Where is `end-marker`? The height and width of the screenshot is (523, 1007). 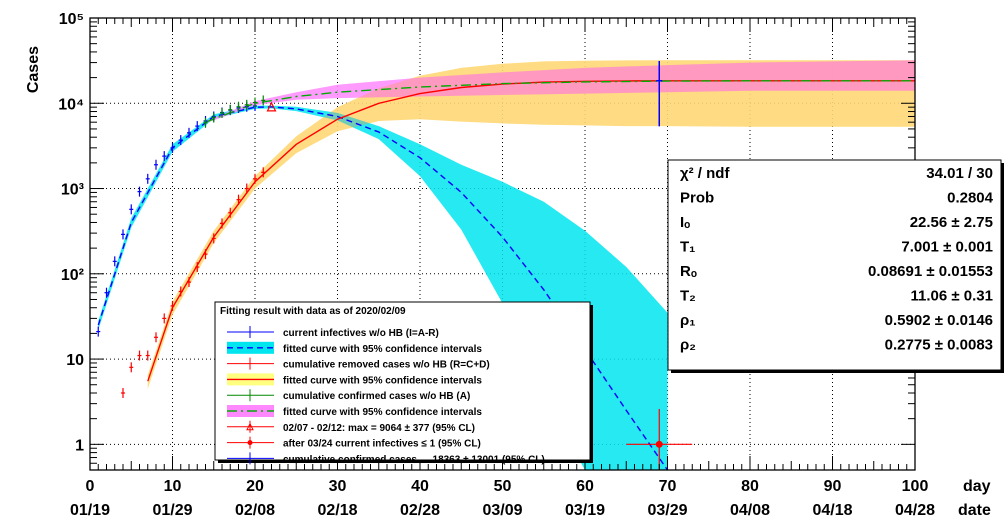
end-marker is located at coordinates (659, 444).